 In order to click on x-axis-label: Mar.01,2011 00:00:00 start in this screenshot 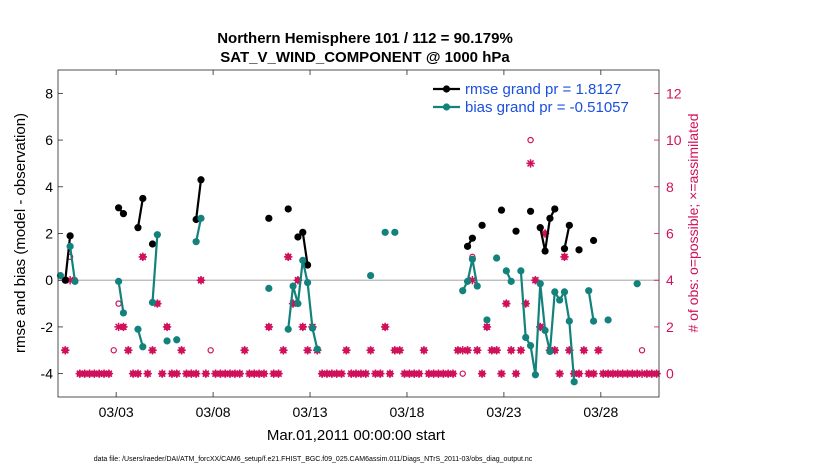, I will do `click(356, 435)`.